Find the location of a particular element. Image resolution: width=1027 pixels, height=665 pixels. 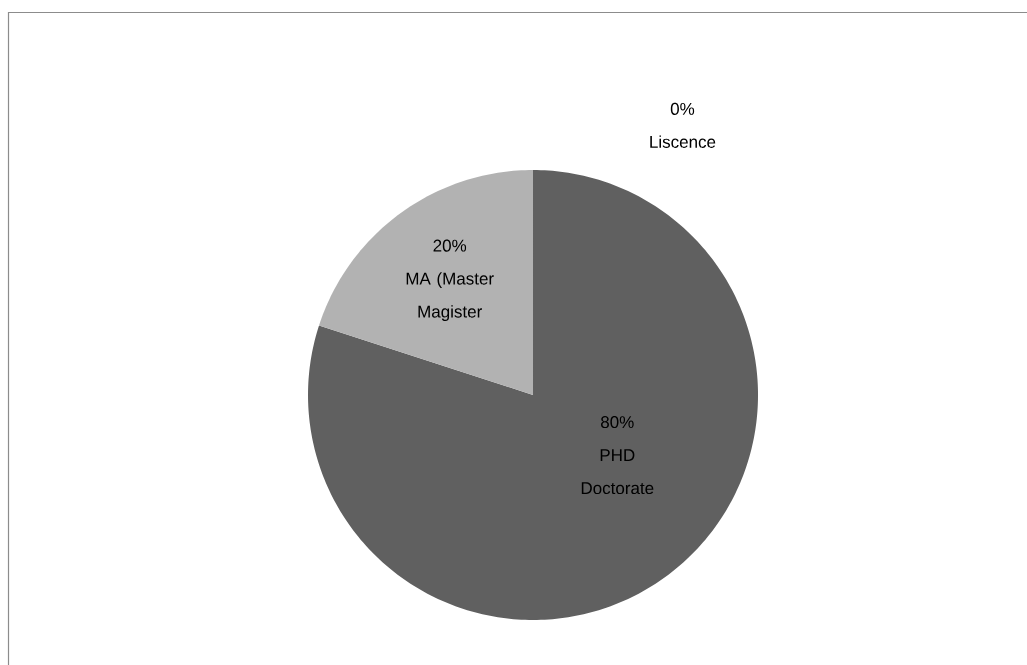

data-label: 20% is located at coordinates (450, 245).